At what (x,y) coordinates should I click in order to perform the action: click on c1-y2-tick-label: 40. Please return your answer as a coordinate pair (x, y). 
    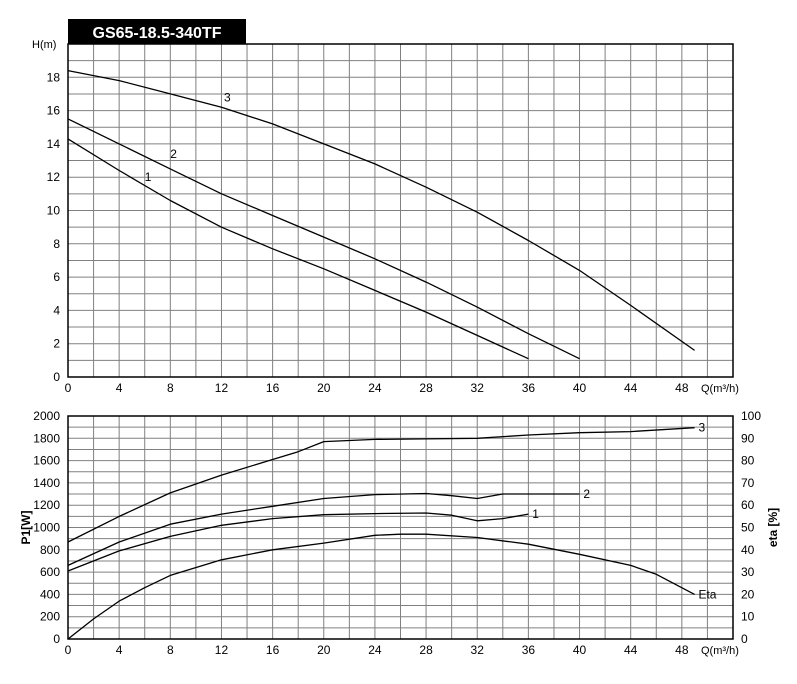
    Looking at the image, I should click on (748, 550).